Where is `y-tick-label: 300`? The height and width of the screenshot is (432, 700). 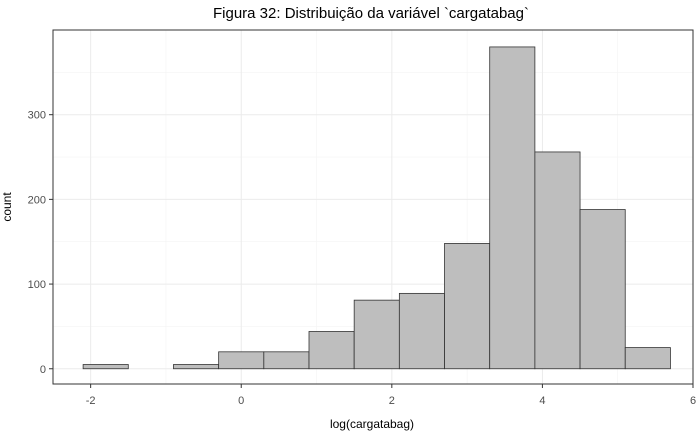
y-tick-label: 300 is located at coordinates (37, 116).